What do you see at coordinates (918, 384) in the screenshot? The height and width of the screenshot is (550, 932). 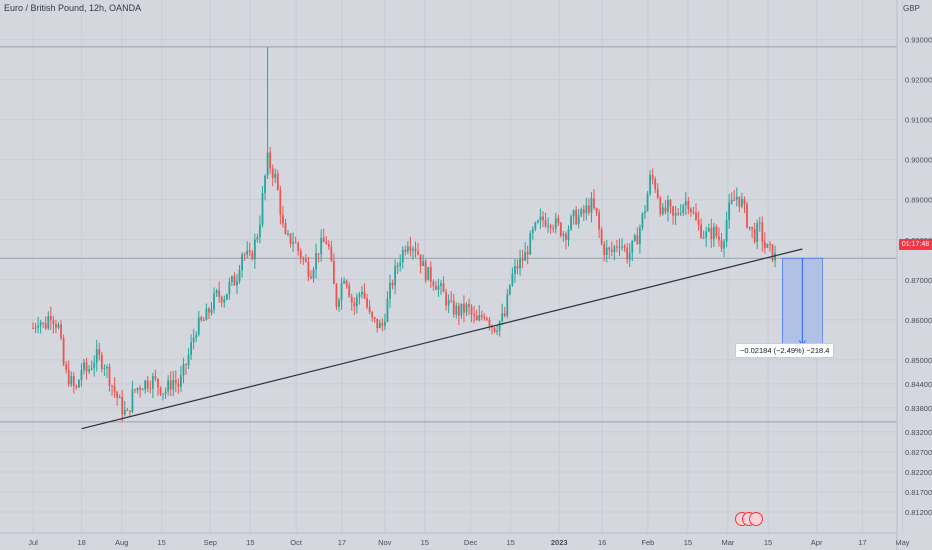 I see `y-tick-label: 0.84400` at bounding box center [918, 384].